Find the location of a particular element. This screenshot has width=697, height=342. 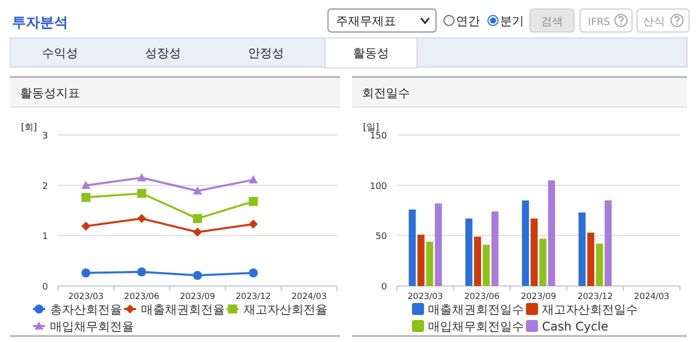

text: 수익성 is located at coordinates (60, 53).